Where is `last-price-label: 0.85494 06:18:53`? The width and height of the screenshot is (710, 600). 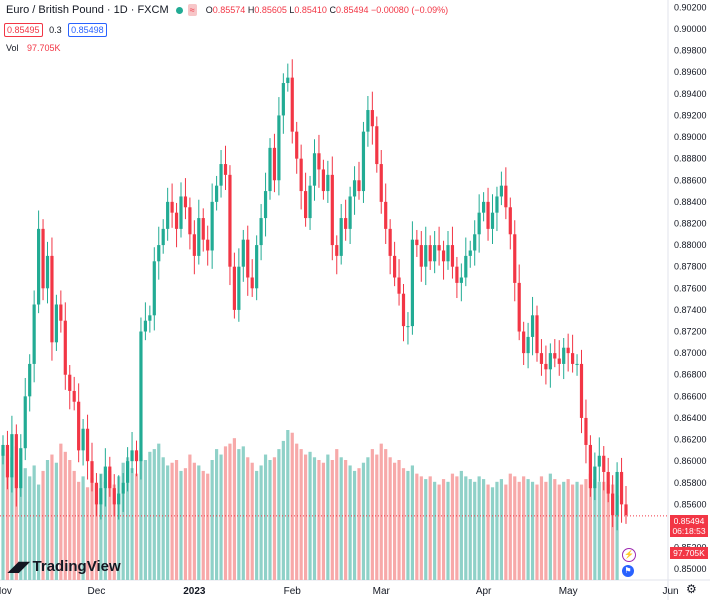 last-price-label: 0.85494 06:18:53 is located at coordinates (689, 526).